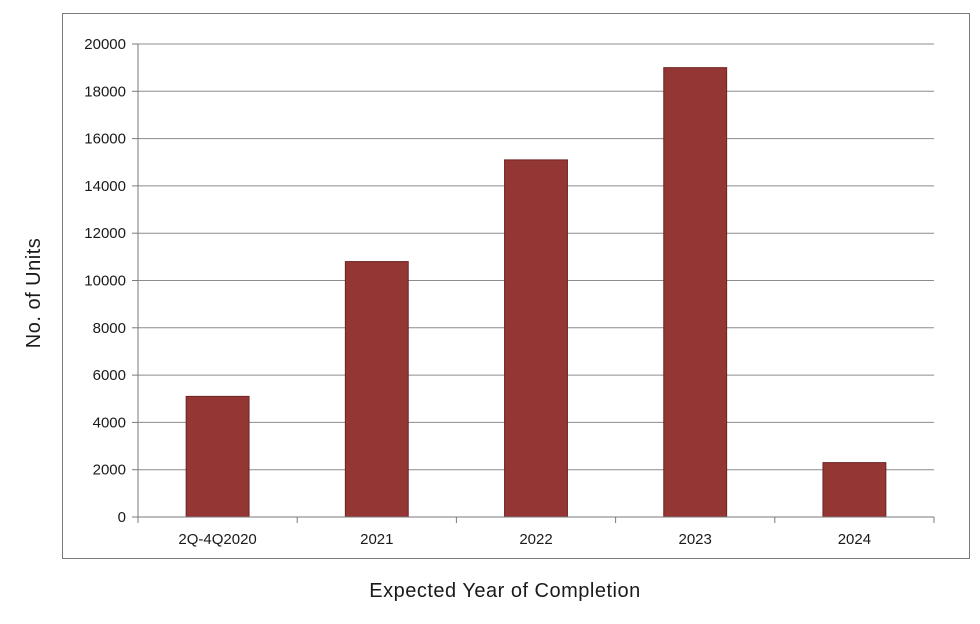 Image resolution: width=980 pixels, height=624 pixels. Describe the element at coordinates (105, 186) in the screenshot. I see `y-tick-label: 14000` at that location.